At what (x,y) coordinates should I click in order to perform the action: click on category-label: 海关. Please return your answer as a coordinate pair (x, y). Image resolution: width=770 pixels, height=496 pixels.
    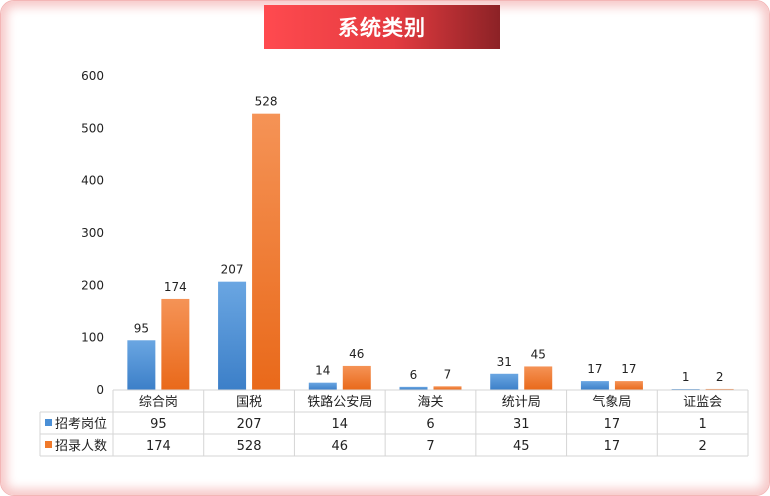
    Looking at the image, I should click on (430, 402).